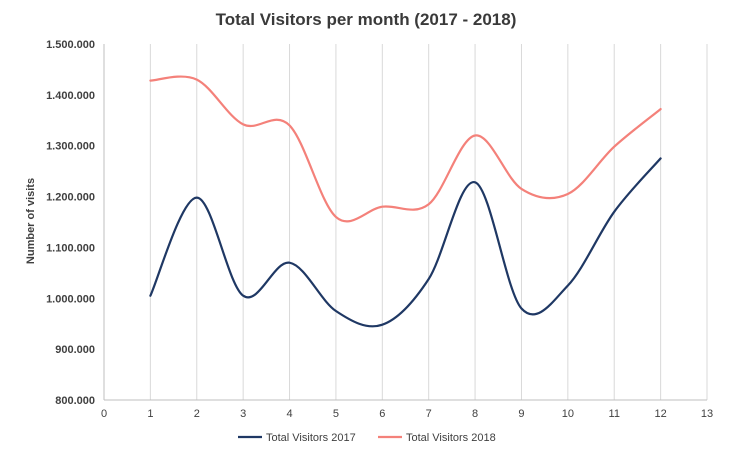  I want to click on x-tick-label: 2, so click(197, 414).